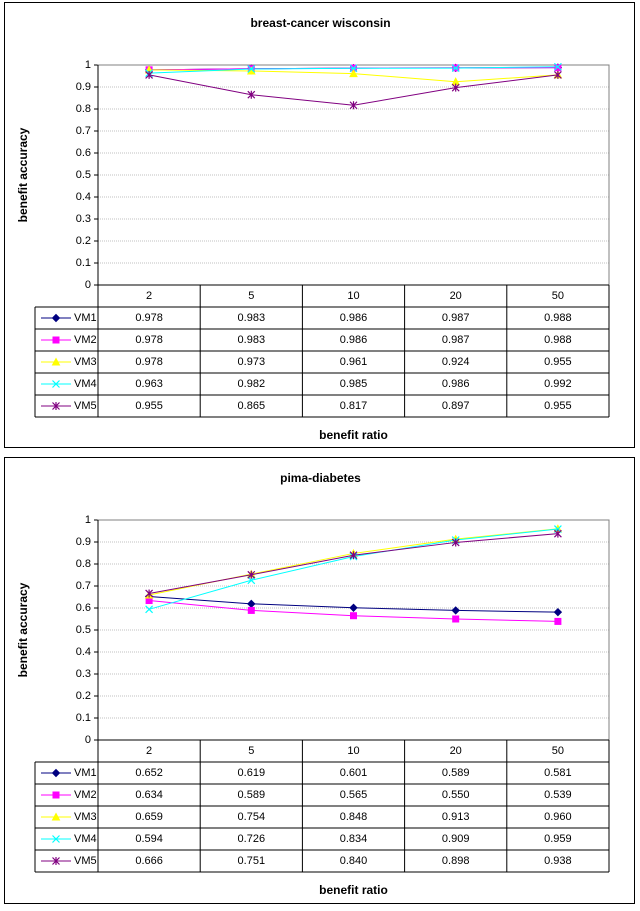 The height and width of the screenshot is (911, 640). What do you see at coordinates (456, 795) in the screenshot?
I see `data-table-cell: 0.550` at bounding box center [456, 795].